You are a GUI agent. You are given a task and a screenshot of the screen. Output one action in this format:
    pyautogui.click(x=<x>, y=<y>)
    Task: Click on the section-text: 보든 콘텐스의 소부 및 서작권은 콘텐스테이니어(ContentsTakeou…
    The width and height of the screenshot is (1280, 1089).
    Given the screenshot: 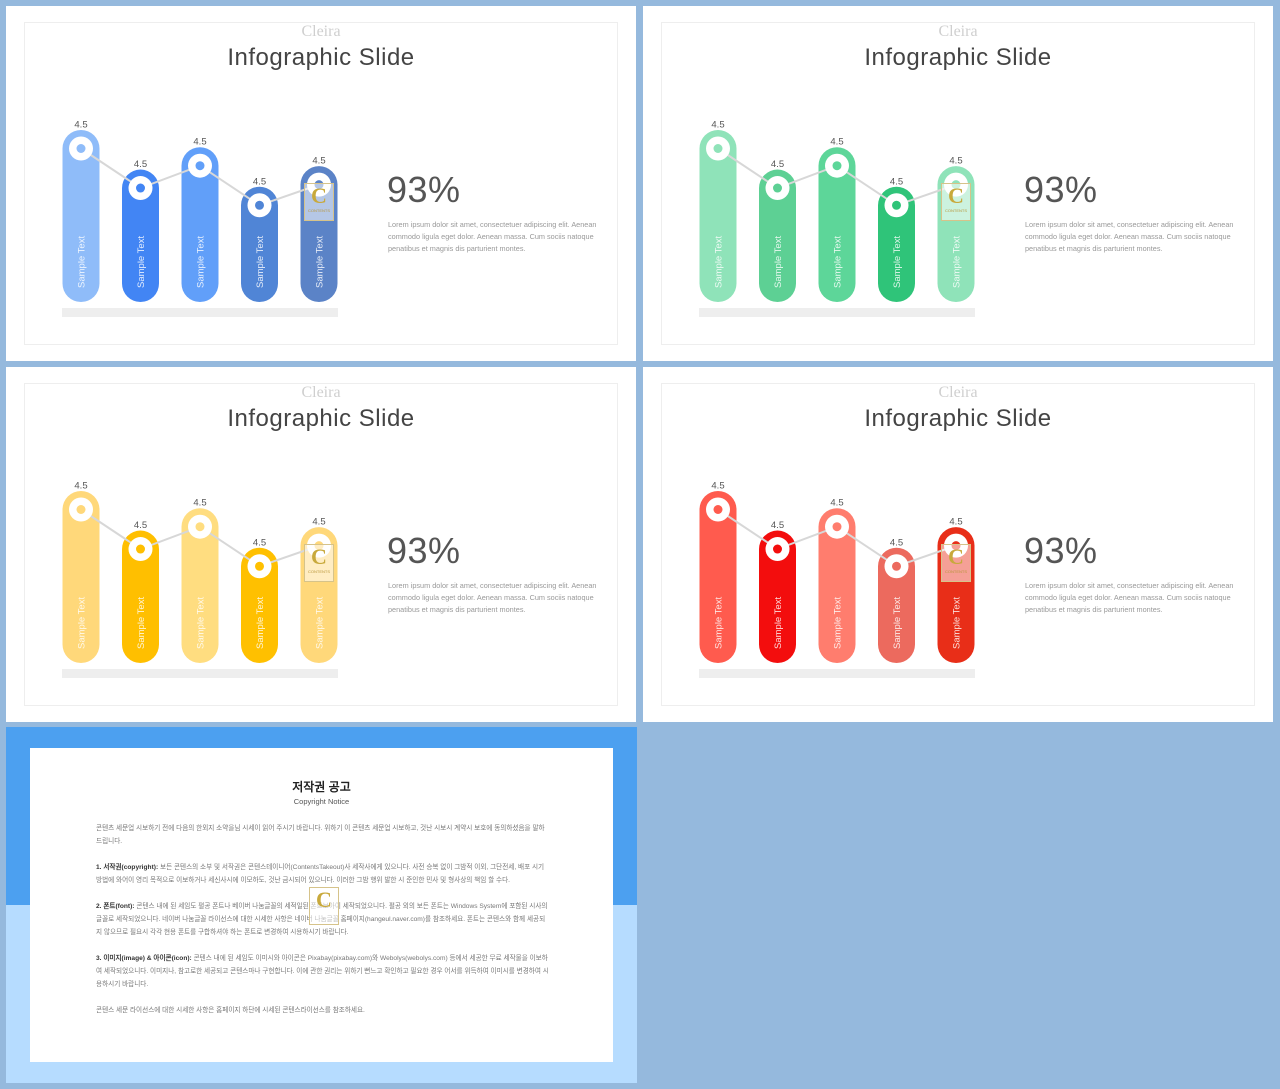 What is the action you would take?
    pyautogui.click(x=320, y=874)
    